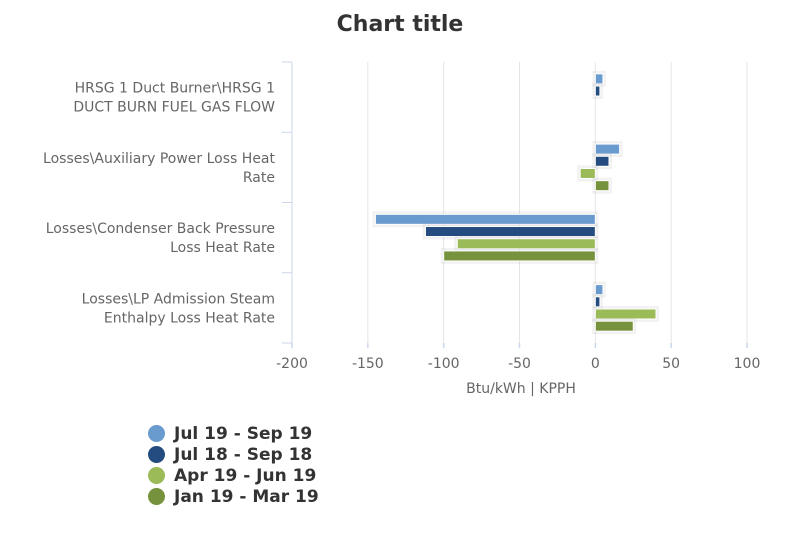 This screenshot has width=800, height=537. I want to click on x-tick-label: -150, so click(368, 364).